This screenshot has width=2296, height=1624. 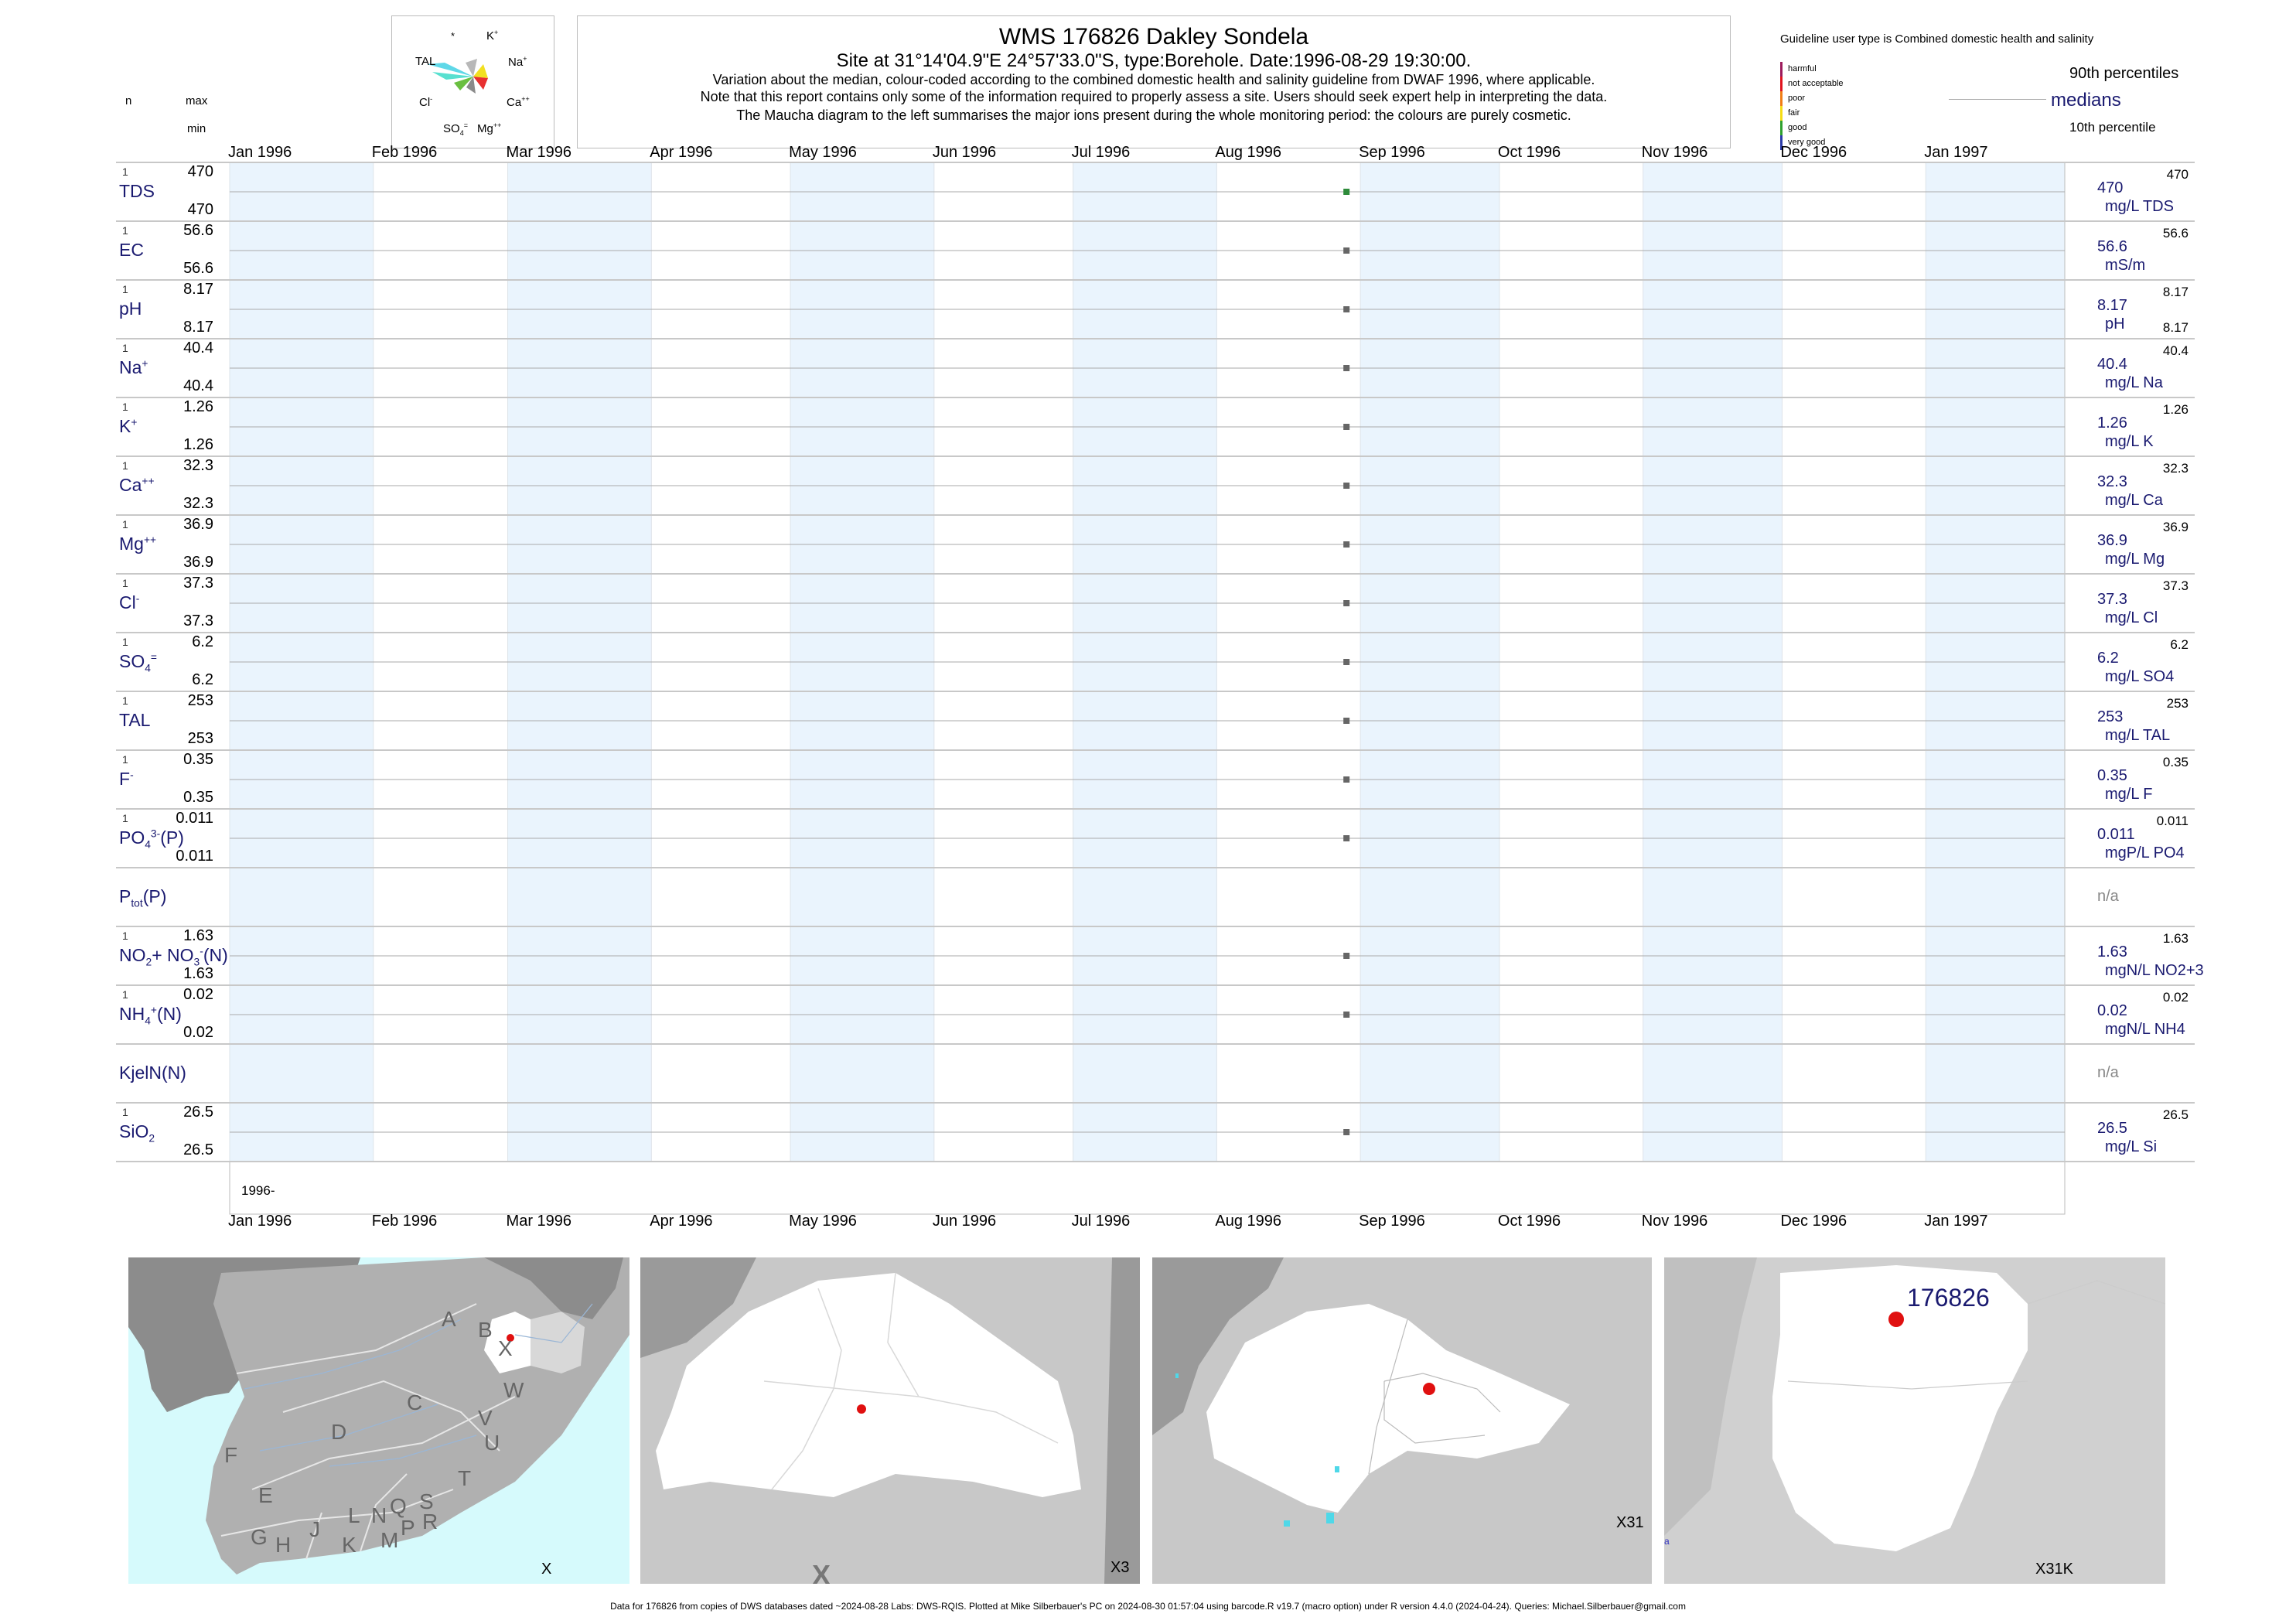 What do you see at coordinates (2129, 794) in the screenshot?
I see `param-unit: mg/L F` at bounding box center [2129, 794].